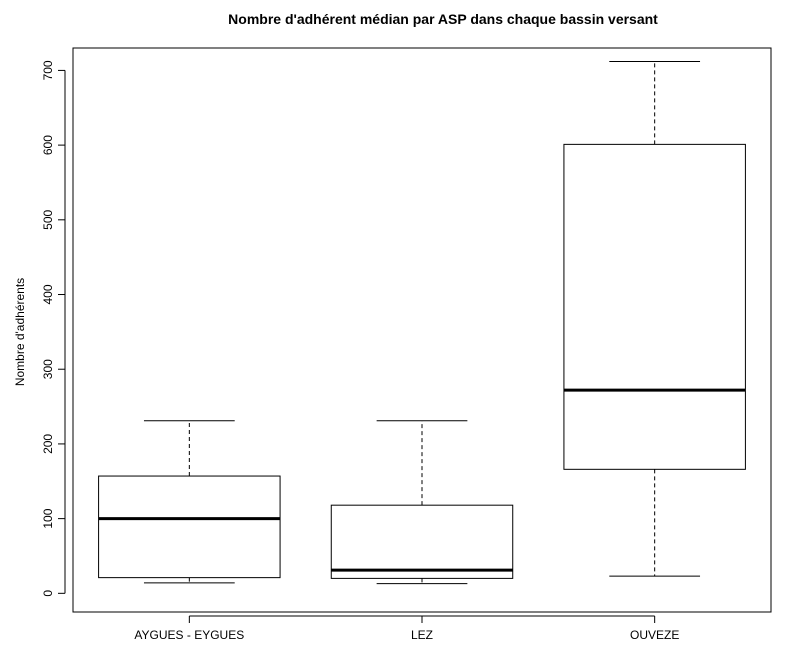 The image size is (787, 649). I want to click on x-tick-label: AYGUES - EYGUES, so click(189, 635).